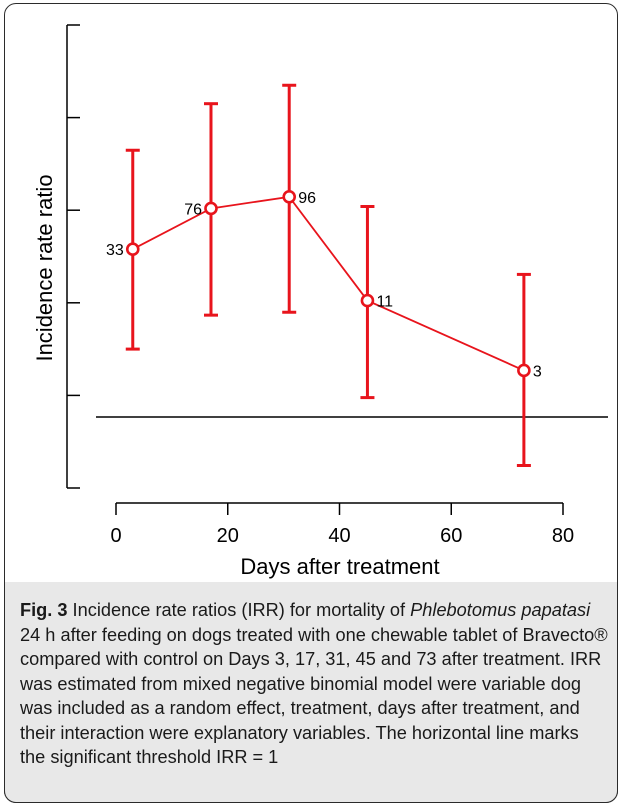 This screenshot has height=810, width=625. What do you see at coordinates (228, 536) in the screenshot?
I see `x-tick-label: 20` at bounding box center [228, 536].